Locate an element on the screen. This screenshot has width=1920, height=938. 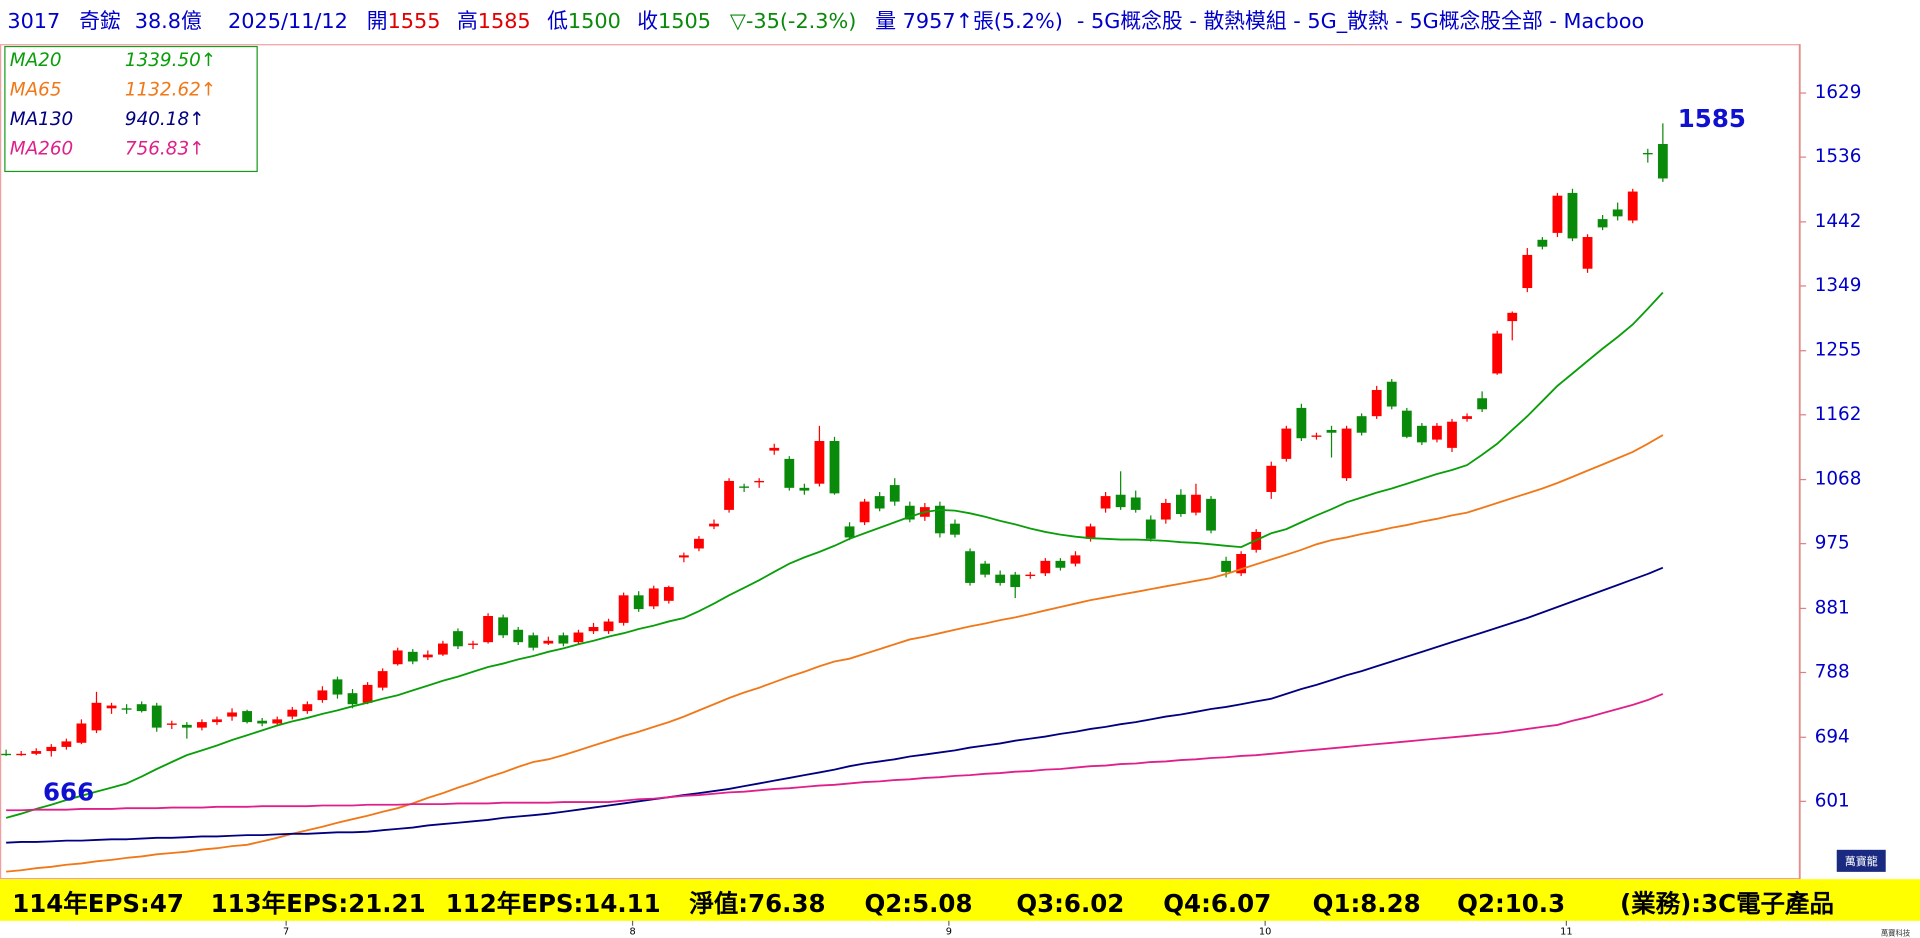
legend-box is located at coordinates (131, 109).